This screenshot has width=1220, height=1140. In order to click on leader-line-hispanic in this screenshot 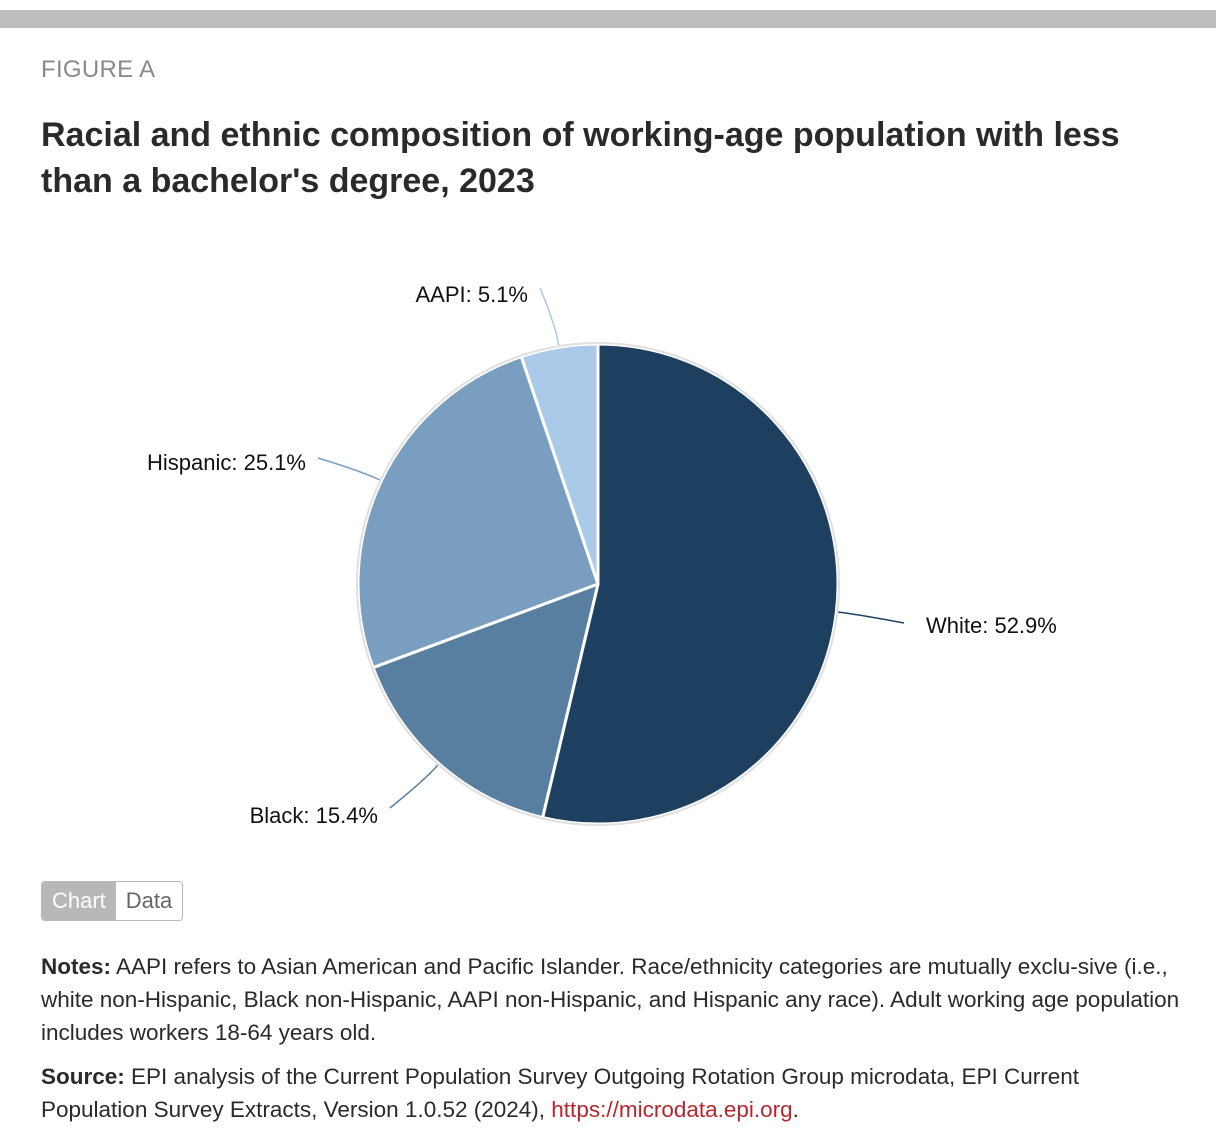, I will do `click(348, 469)`.